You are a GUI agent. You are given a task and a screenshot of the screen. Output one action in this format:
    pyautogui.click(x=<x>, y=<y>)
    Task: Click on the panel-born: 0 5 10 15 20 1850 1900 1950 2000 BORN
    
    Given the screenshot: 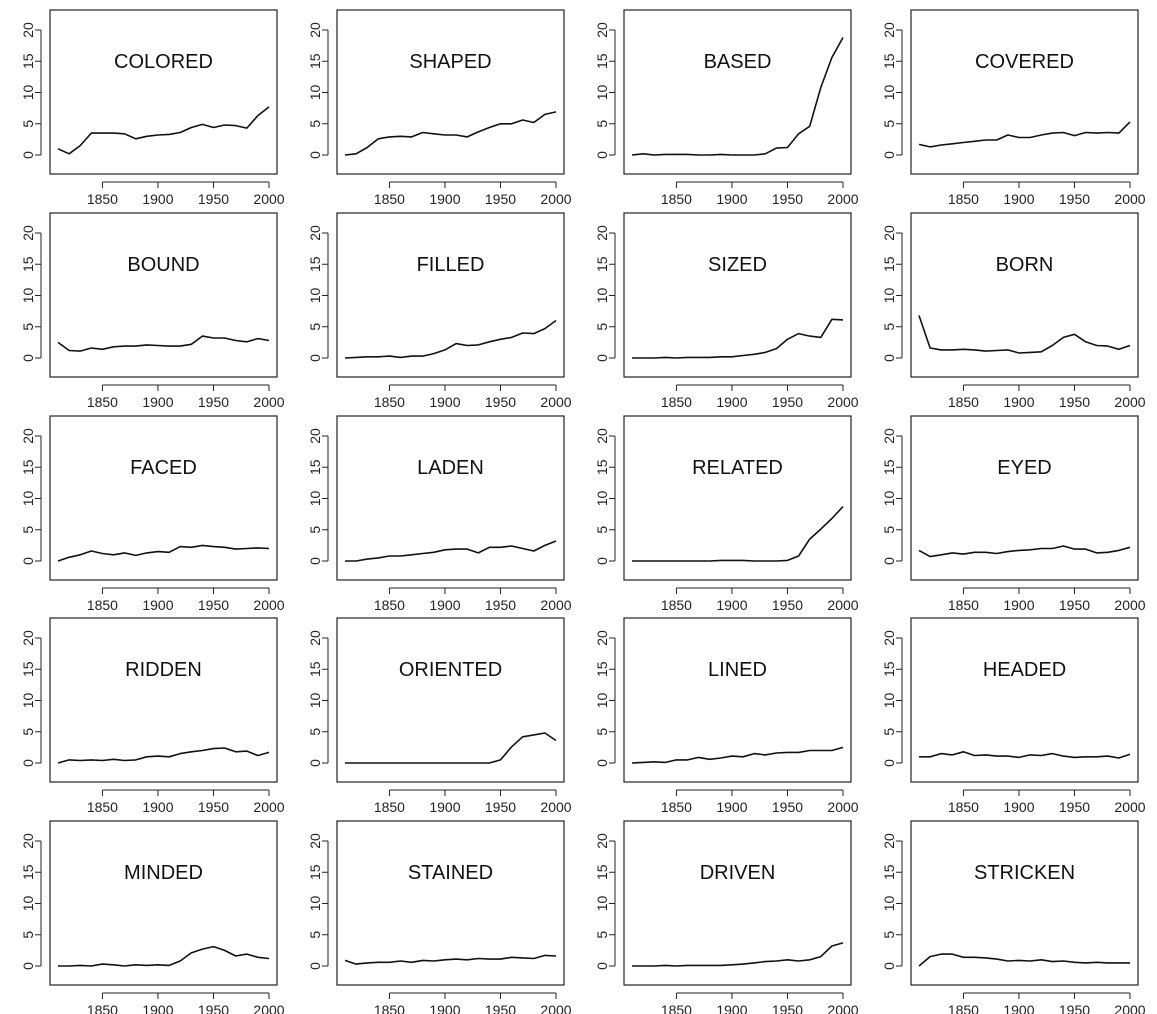 What is the action you would take?
    pyautogui.click(x=1013, y=311)
    